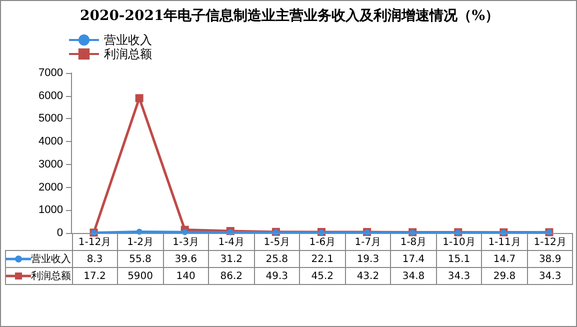 This screenshot has width=577, height=327. Describe the element at coordinates (413, 242) in the screenshot. I see `x-tick-label: 1-8月` at that location.